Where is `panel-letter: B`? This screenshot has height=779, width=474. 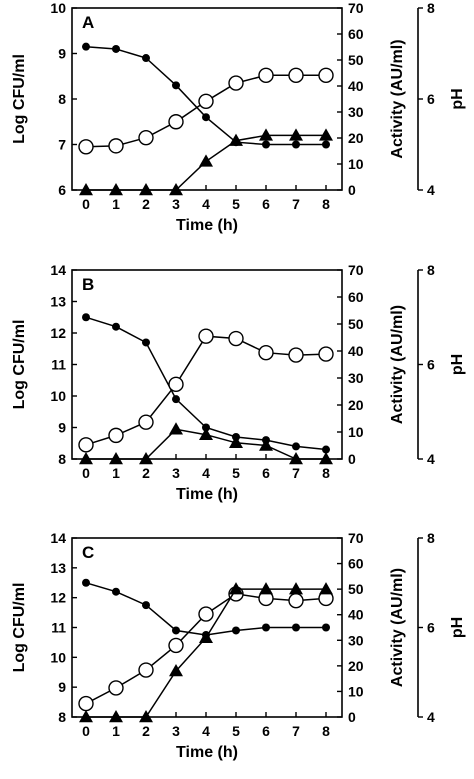
panel-letter: B is located at coordinates (88, 284).